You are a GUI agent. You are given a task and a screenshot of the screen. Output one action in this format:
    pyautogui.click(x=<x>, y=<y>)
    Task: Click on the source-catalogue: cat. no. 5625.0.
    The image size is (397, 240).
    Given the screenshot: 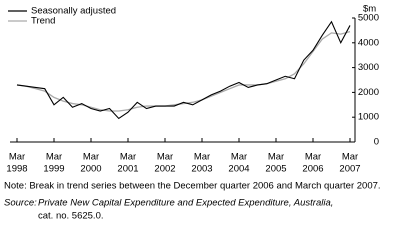 What is the action you would take?
    pyautogui.click(x=71, y=216)
    